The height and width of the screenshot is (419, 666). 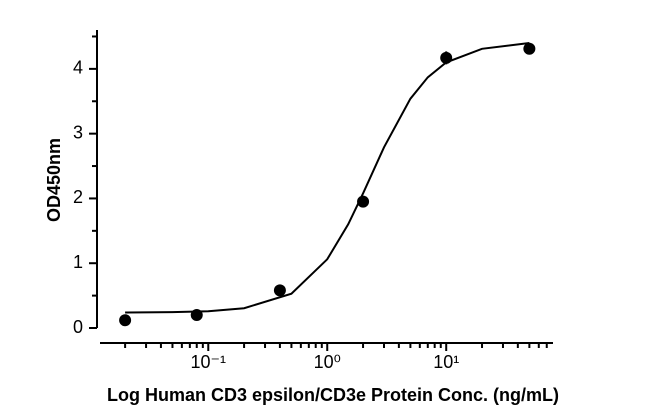 What do you see at coordinates (327, 362) in the screenshot?
I see `x-tick-label: 10⁰` at bounding box center [327, 362].